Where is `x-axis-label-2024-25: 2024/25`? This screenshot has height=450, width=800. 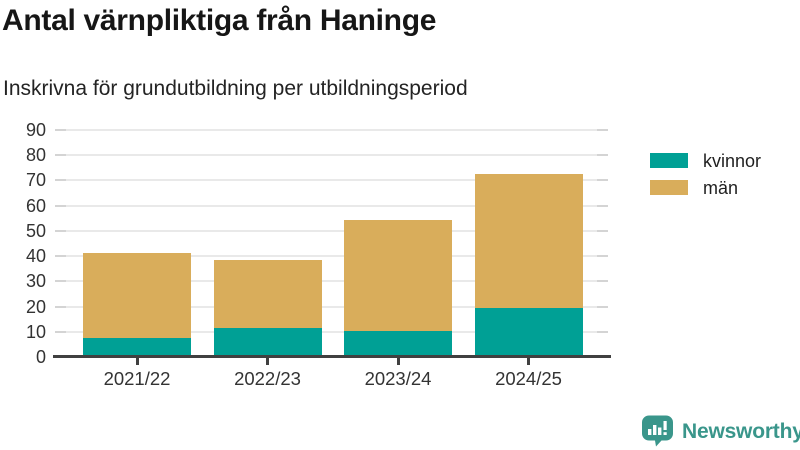
x-axis-label-2024-25: 2024/25 is located at coordinates (528, 378).